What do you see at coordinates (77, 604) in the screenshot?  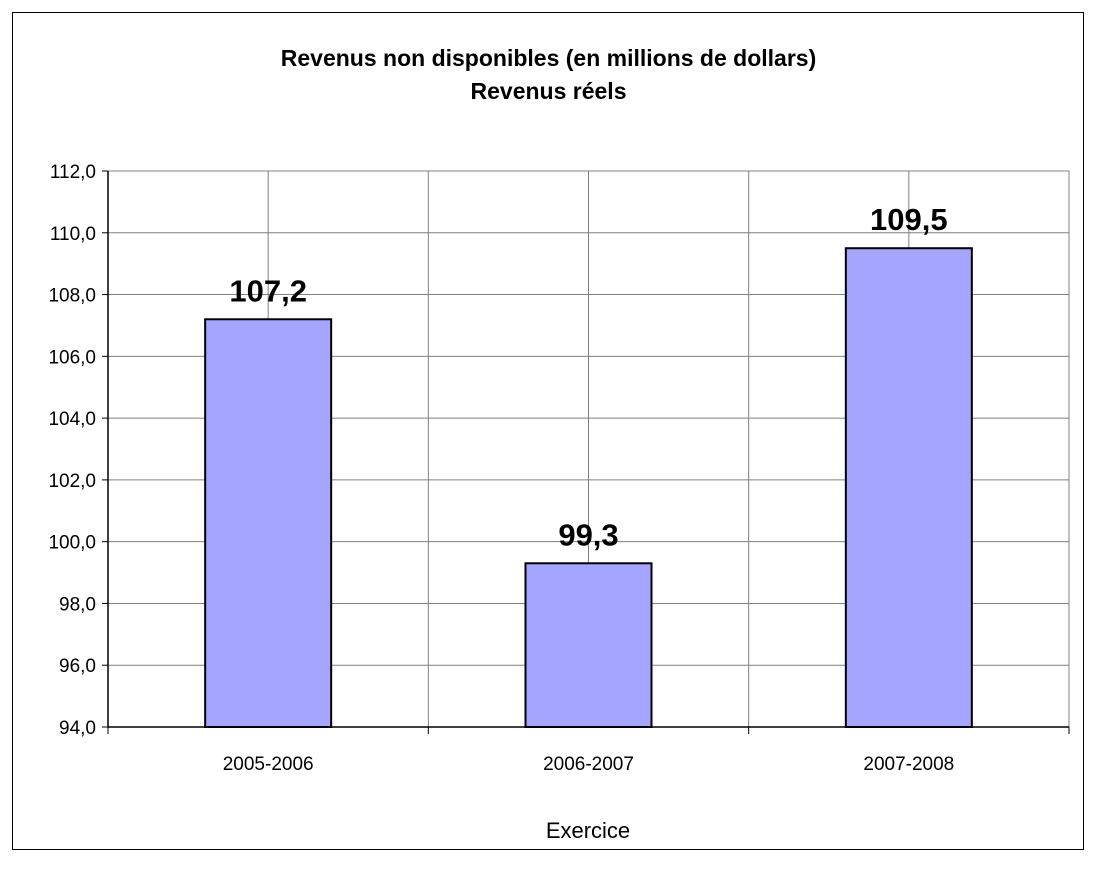 I see `y-tick-label: 98,0` at bounding box center [77, 604].